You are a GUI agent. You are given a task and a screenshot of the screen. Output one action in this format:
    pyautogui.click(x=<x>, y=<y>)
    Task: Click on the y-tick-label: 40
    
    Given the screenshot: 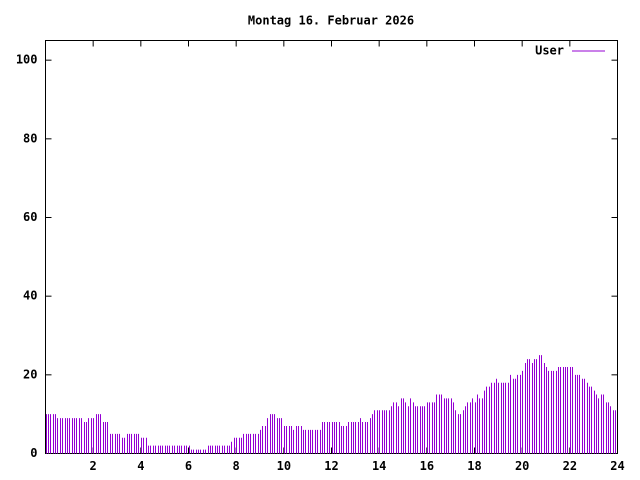 What is the action you would take?
    pyautogui.click(x=30, y=296)
    